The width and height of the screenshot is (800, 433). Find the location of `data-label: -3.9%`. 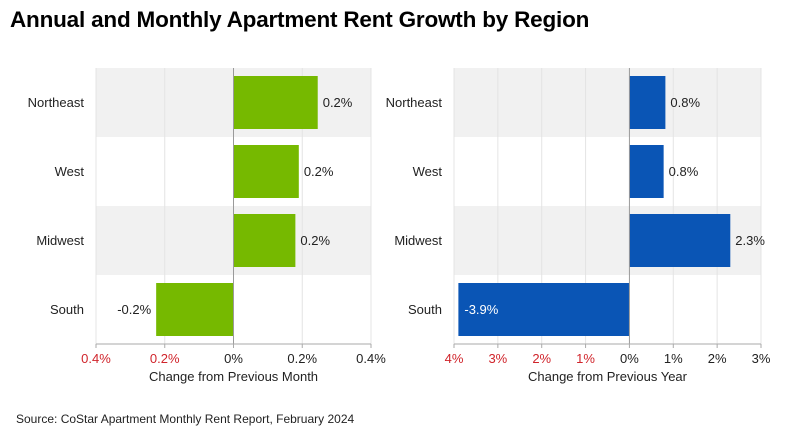

data-label: -3.9% is located at coordinates (481, 309).